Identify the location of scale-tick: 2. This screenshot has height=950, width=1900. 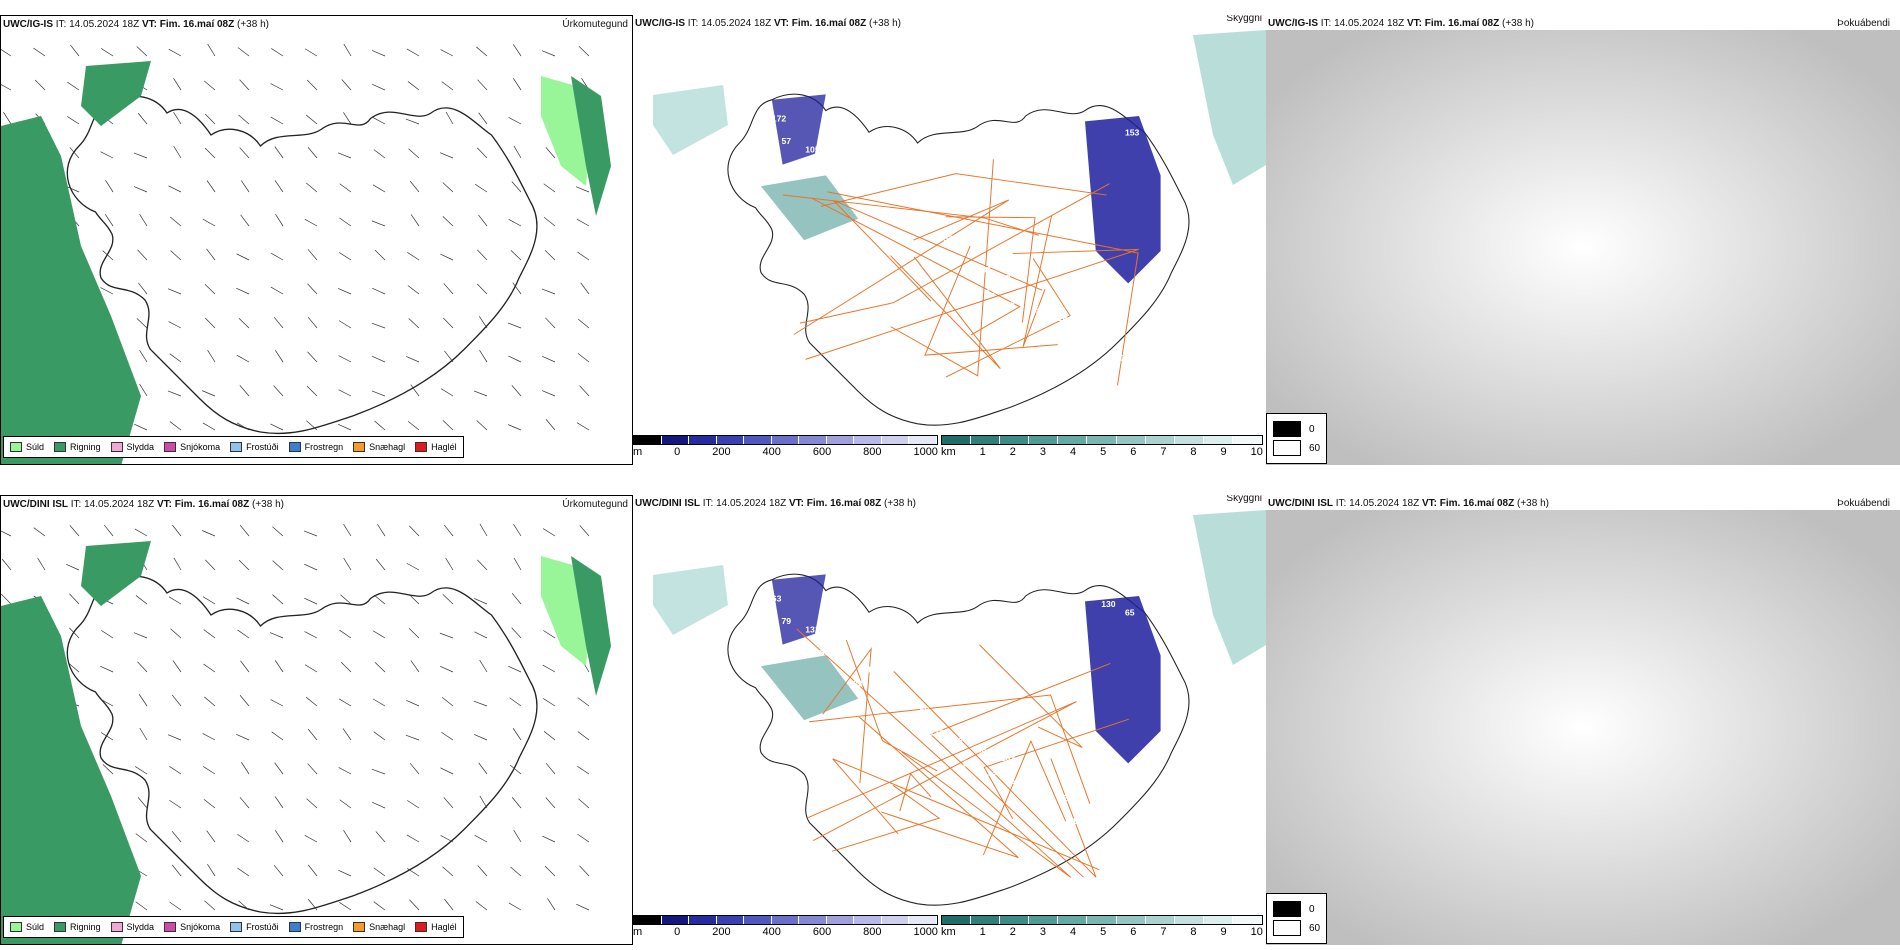
(1012, 932).